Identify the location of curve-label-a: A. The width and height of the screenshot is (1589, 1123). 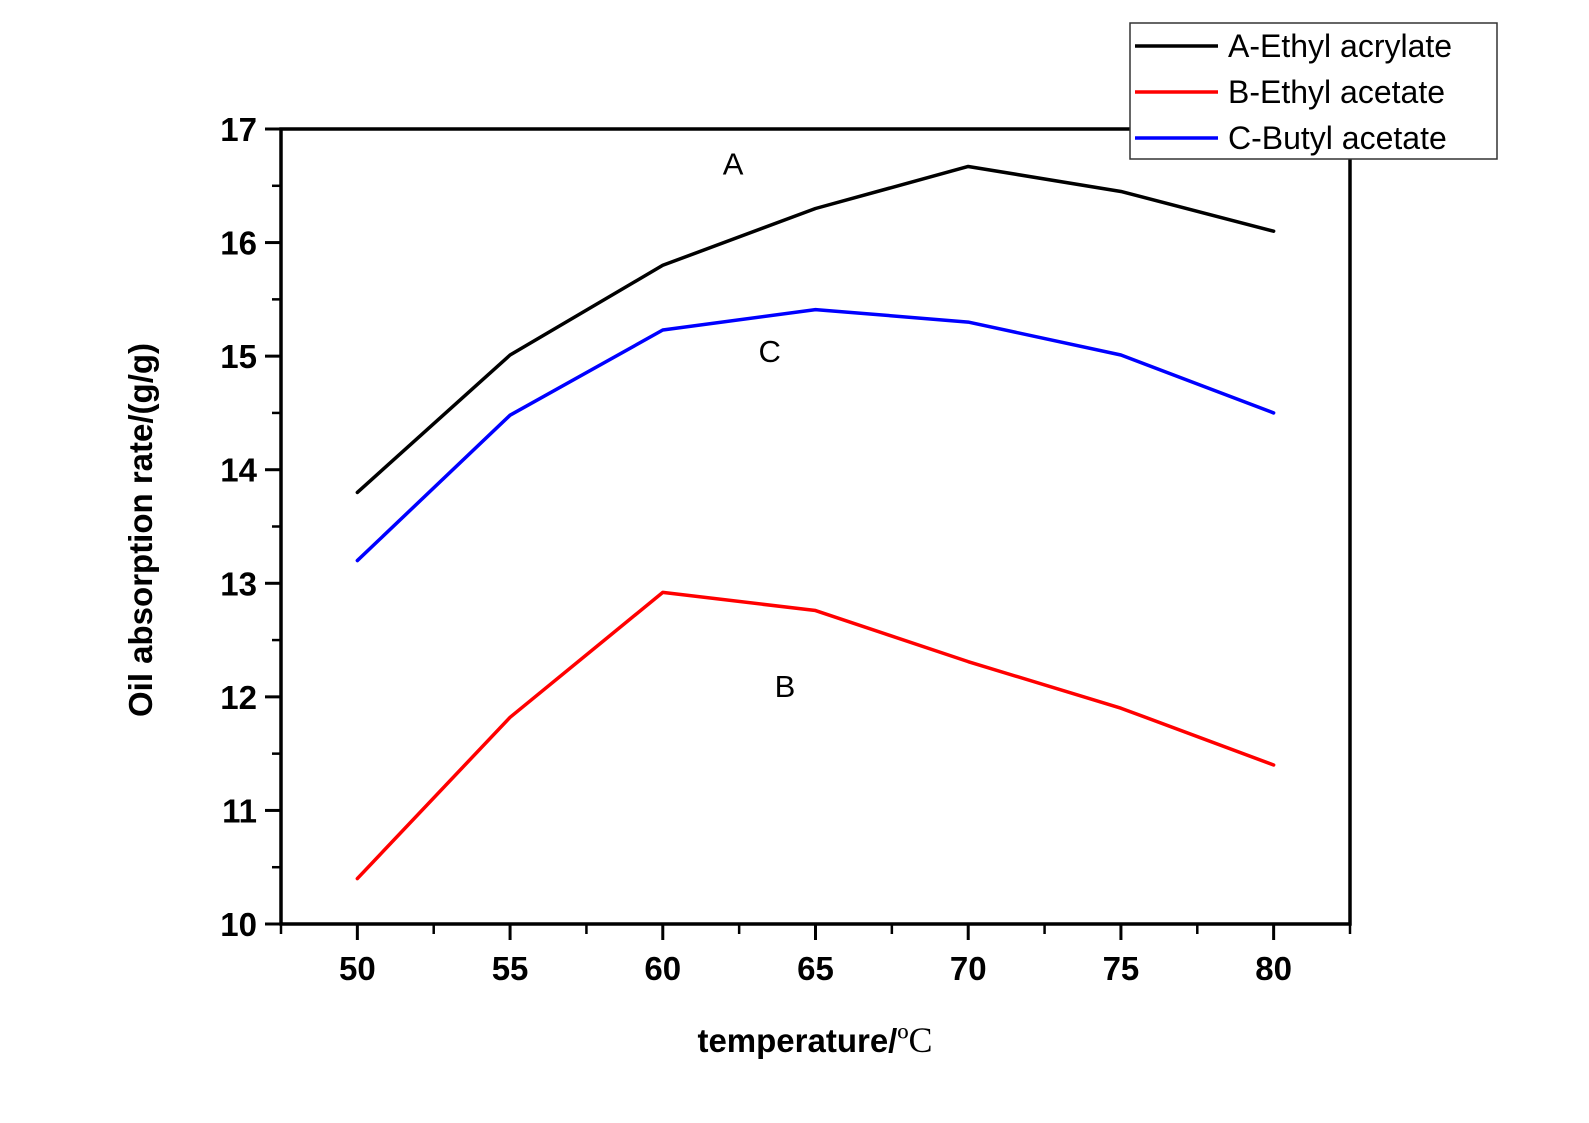
(733, 163).